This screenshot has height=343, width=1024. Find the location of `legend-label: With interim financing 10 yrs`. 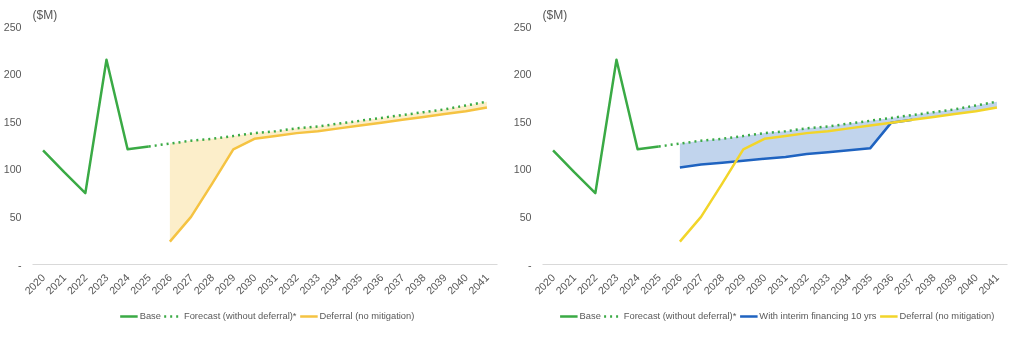

legend-label: With interim financing 10 yrs is located at coordinates (818, 316).